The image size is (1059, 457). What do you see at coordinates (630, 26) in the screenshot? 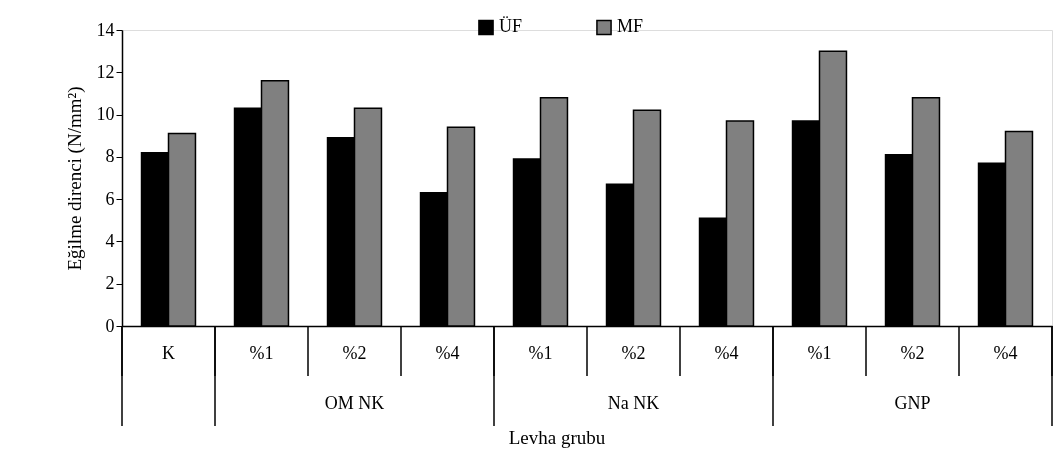
I see `legend-label: MF` at bounding box center [630, 26].